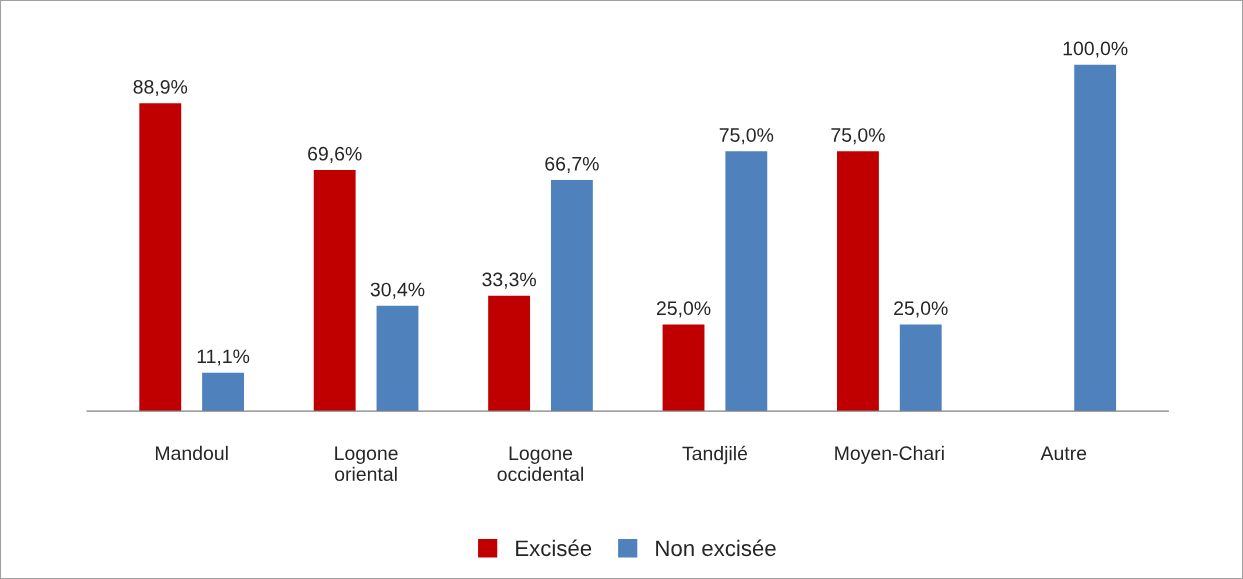  Describe the element at coordinates (716, 548) in the screenshot. I see `legend-label: Non excisée` at that location.